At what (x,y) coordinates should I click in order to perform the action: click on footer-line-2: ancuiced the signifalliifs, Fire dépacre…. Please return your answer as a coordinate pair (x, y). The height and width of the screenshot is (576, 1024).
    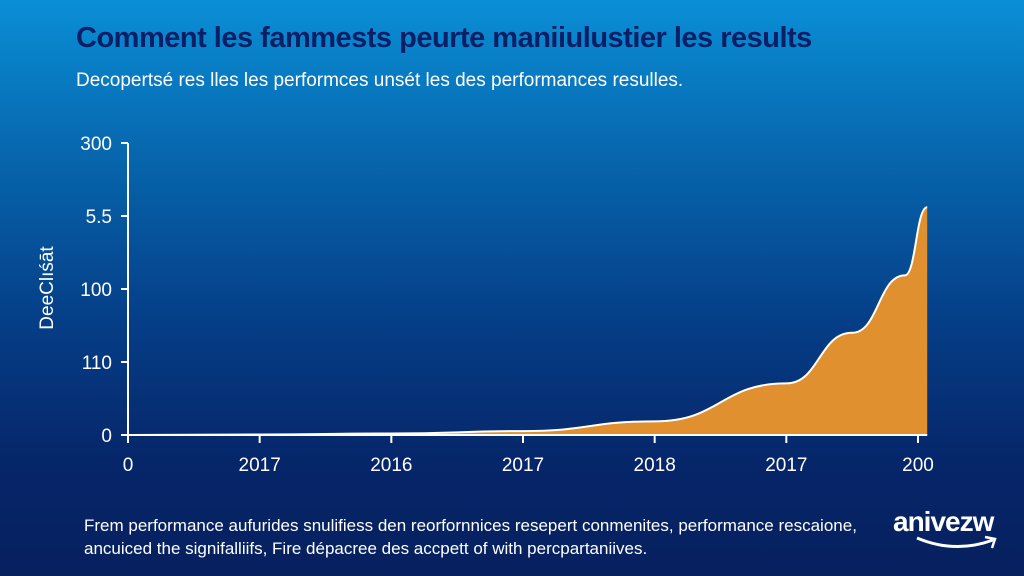
    Looking at the image, I should click on (366, 548).